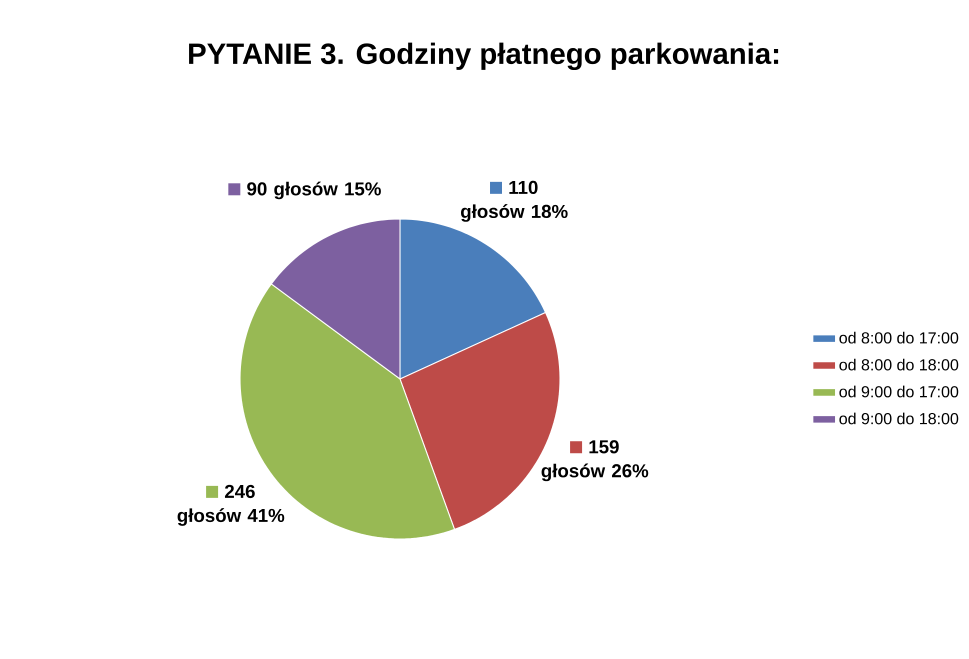 The width and height of the screenshot is (969, 659). I want to click on data-label: 90 głosów 15%, so click(314, 191).